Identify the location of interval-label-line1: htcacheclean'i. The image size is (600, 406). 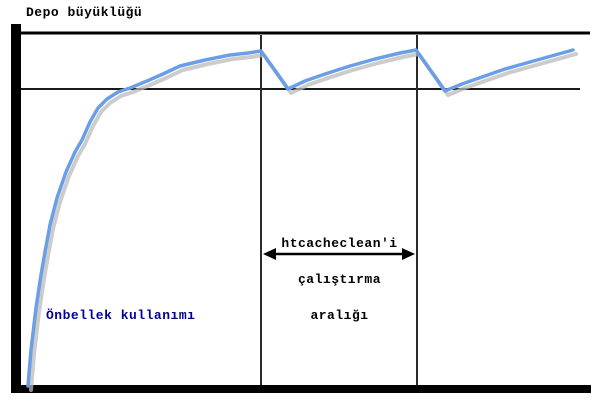
(339, 243).